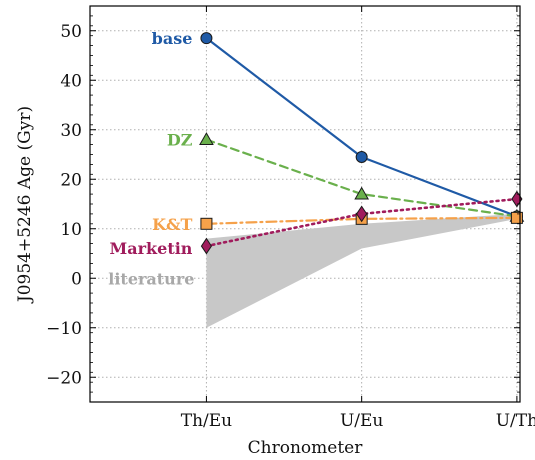  What do you see at coordinates (71, 81) in the screenshot?
I see `y-tick-label: 40` at bounding box center [71, 81].